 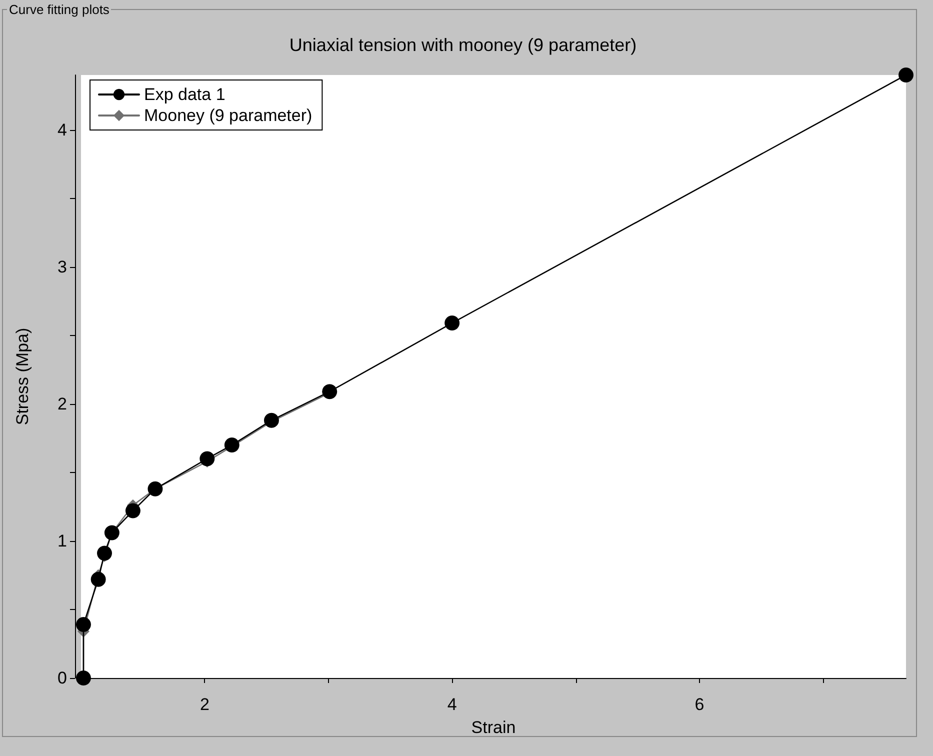 What do you see at coordinates (62, 266) in the screenshot?
I see `y-tick-label: 3` at bounding box center [62, 266].